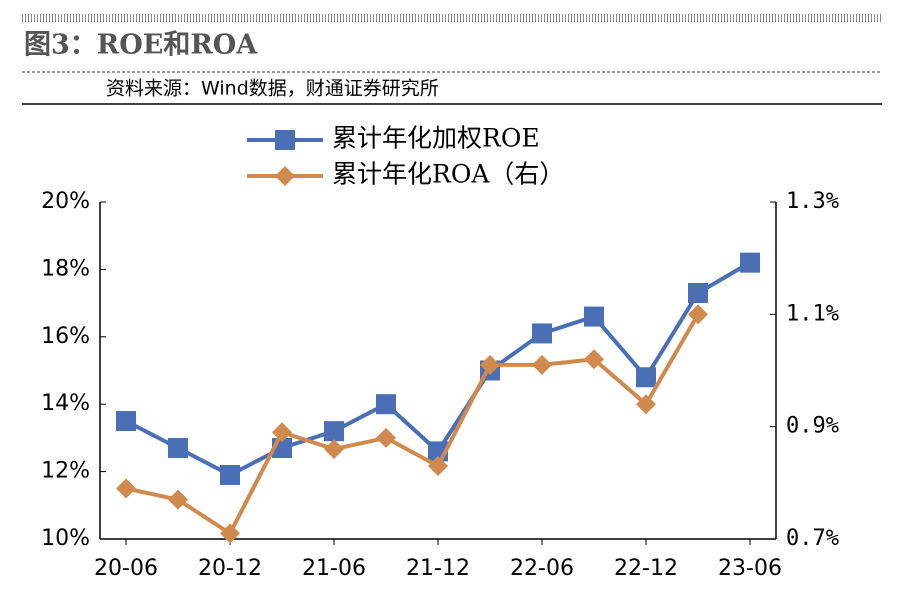  Describe the element at coordinates (542, 568) in the screenshot. I see `x-tick-label: 22-06` at that location.